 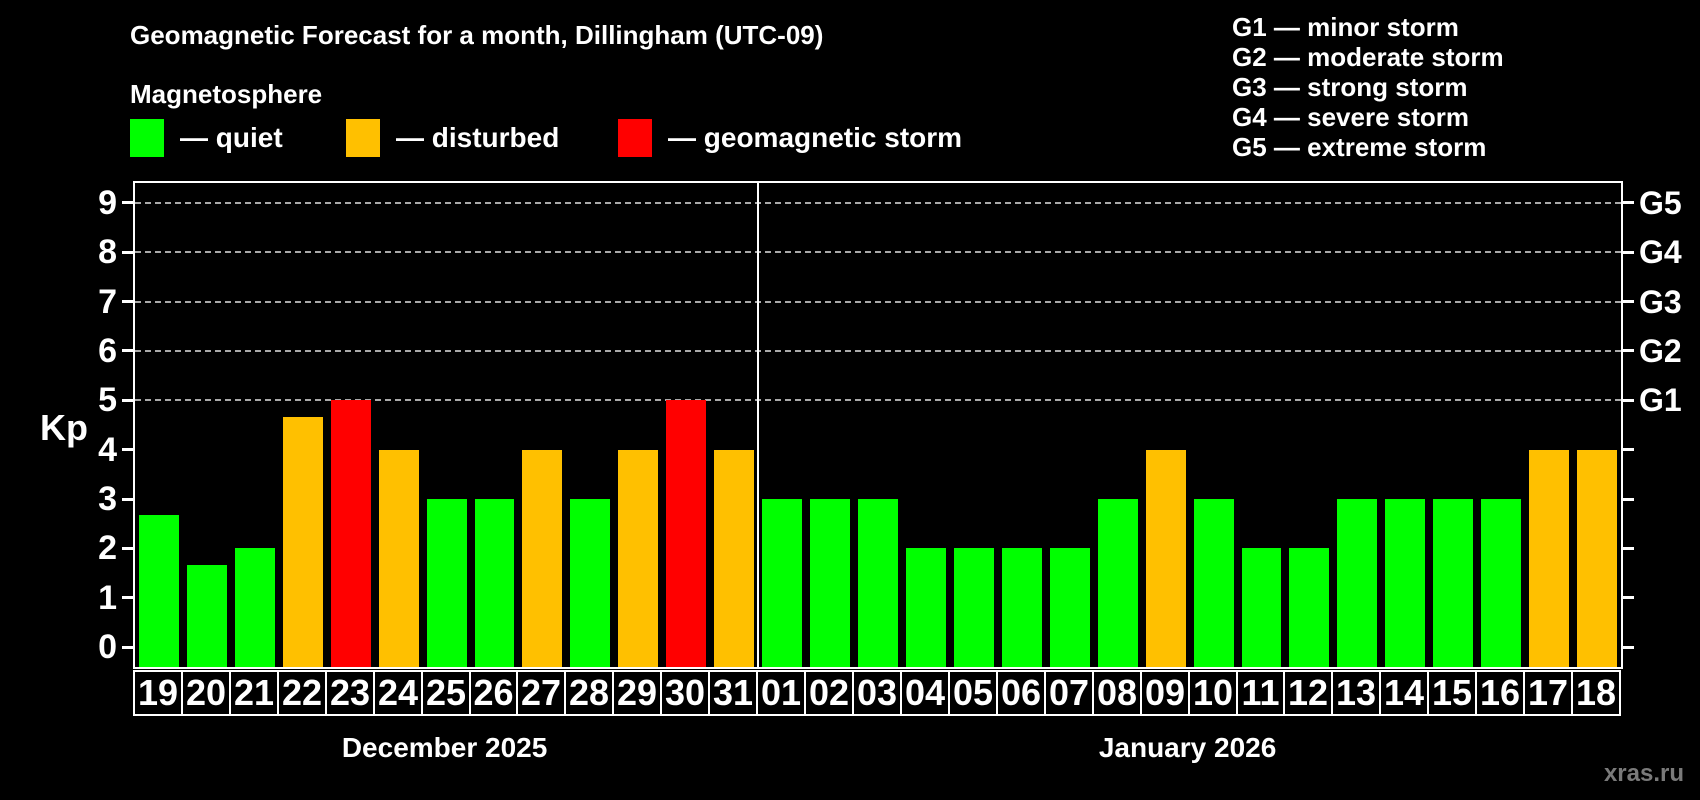 I want to click on y-axis-label: 0, so click(x=107, y=647).